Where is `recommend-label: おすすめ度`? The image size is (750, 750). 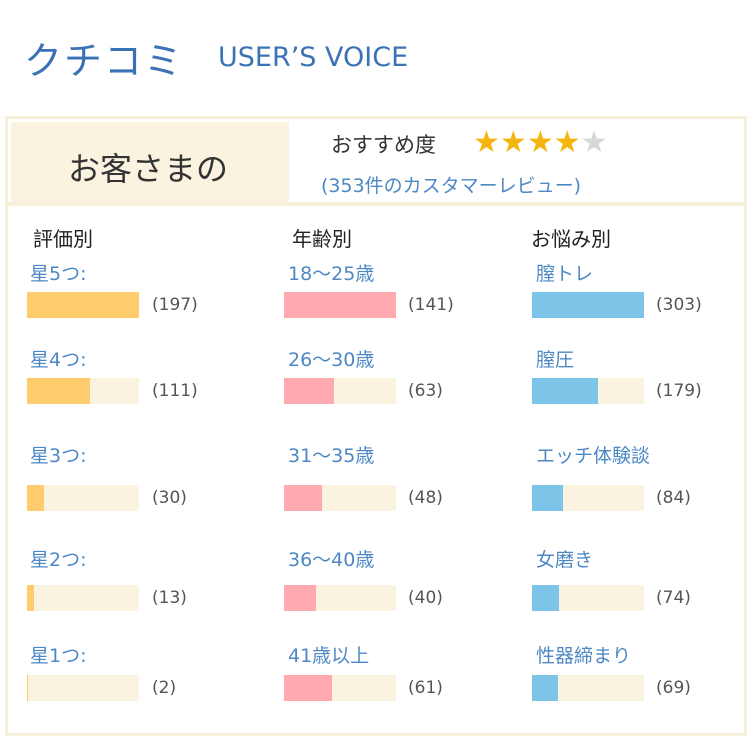
recommend-label: おすすめ度 is located at coordinates (383, 145).